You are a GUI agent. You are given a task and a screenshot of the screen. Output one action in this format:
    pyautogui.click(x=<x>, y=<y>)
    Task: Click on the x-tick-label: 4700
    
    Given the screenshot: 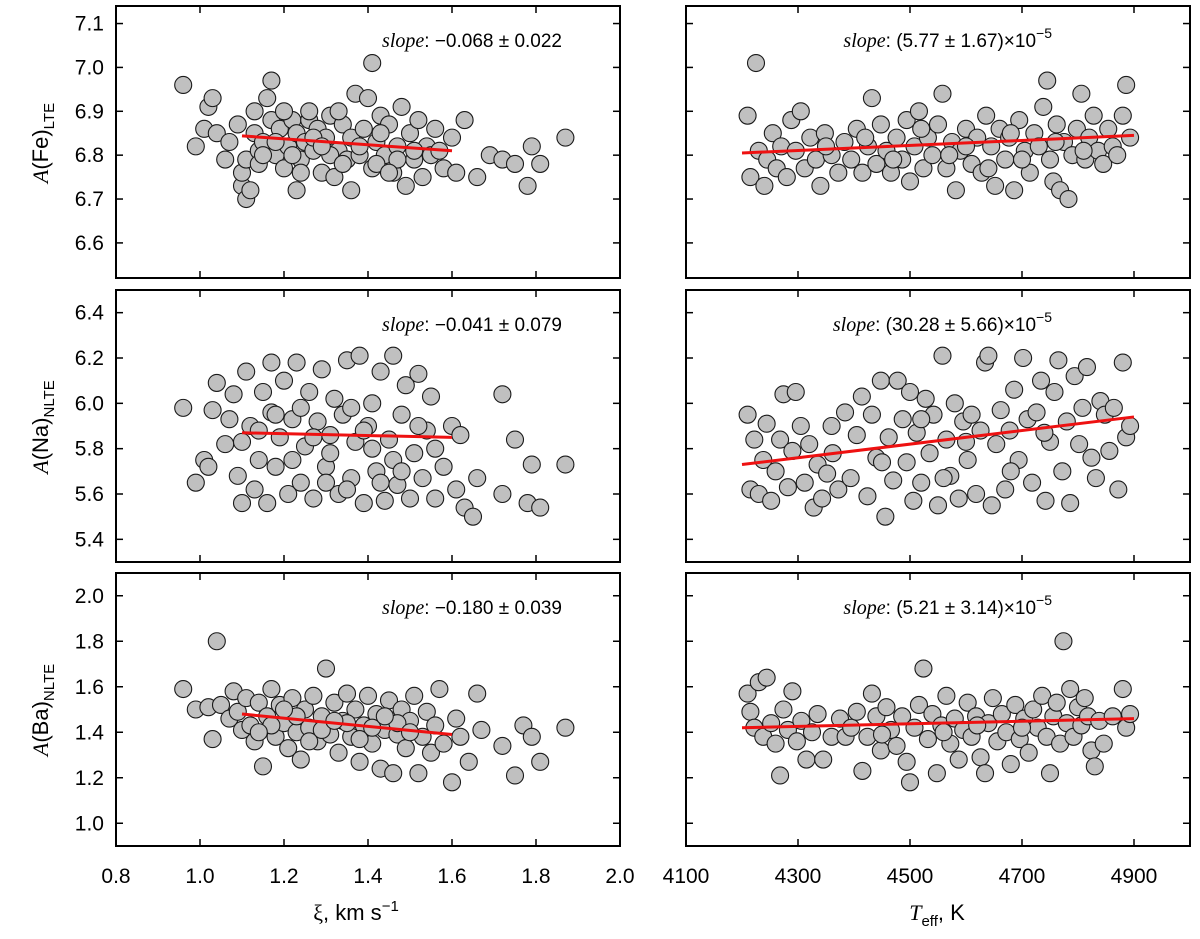 What is the action you would take?
    pyautogui.click(x=1022, y=876)
    